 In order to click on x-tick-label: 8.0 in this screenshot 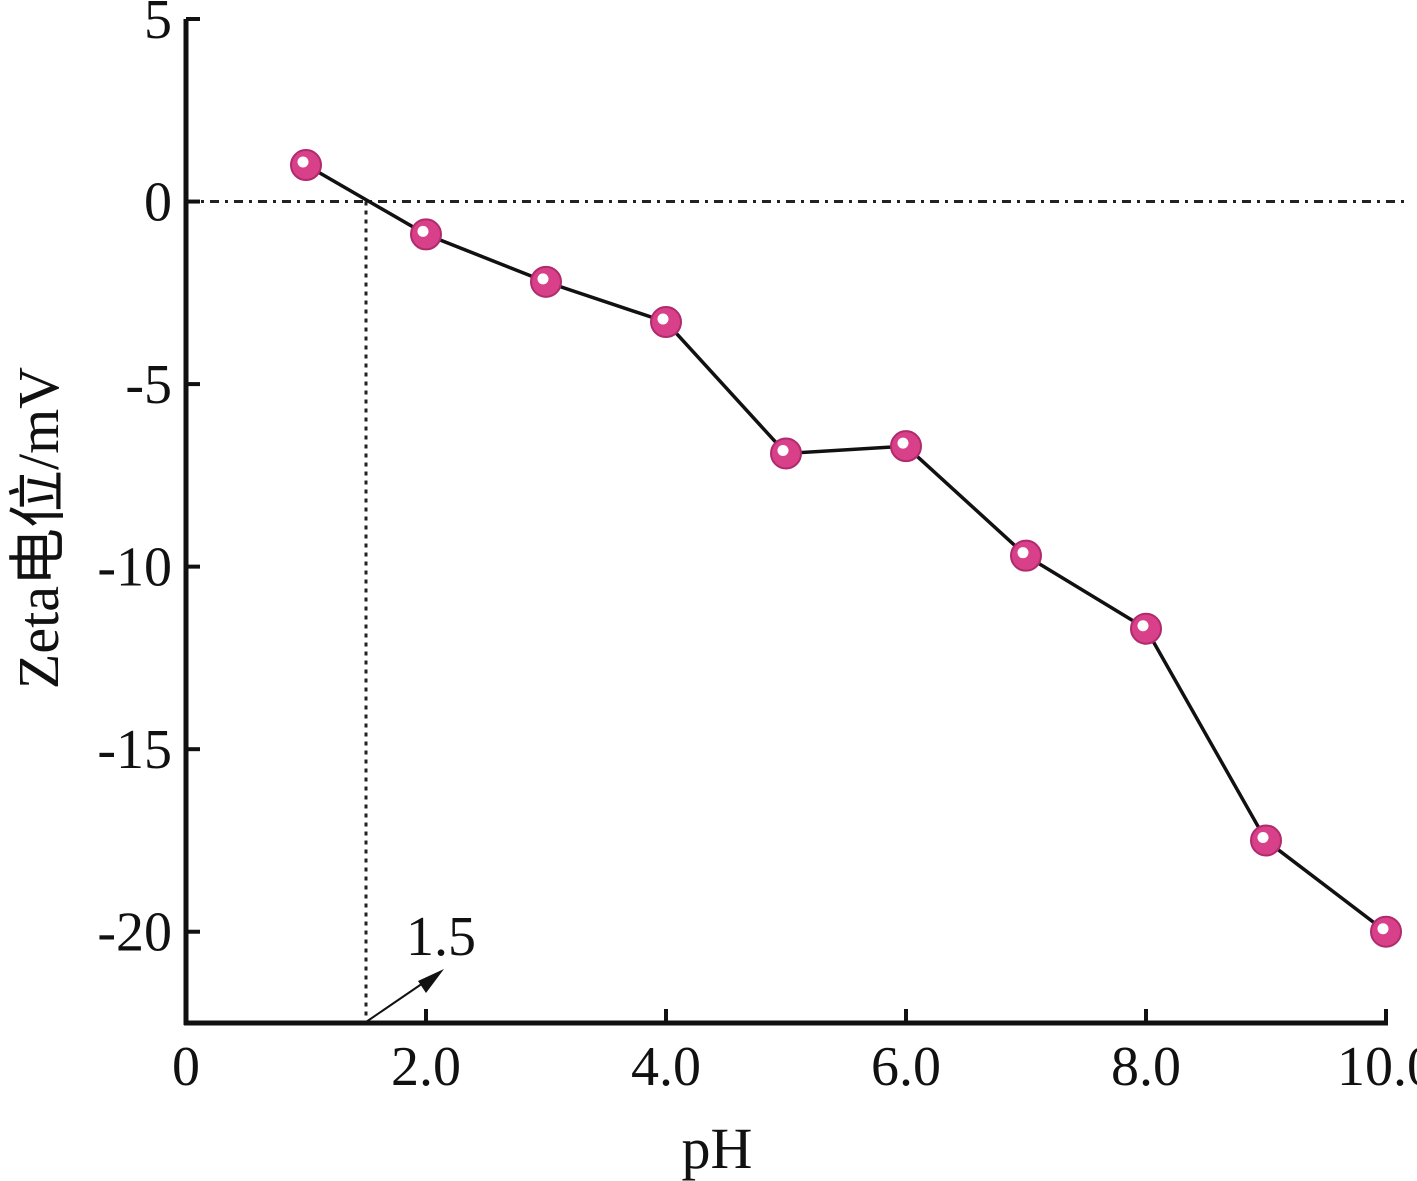, I will do `click(1146, 1067)`.